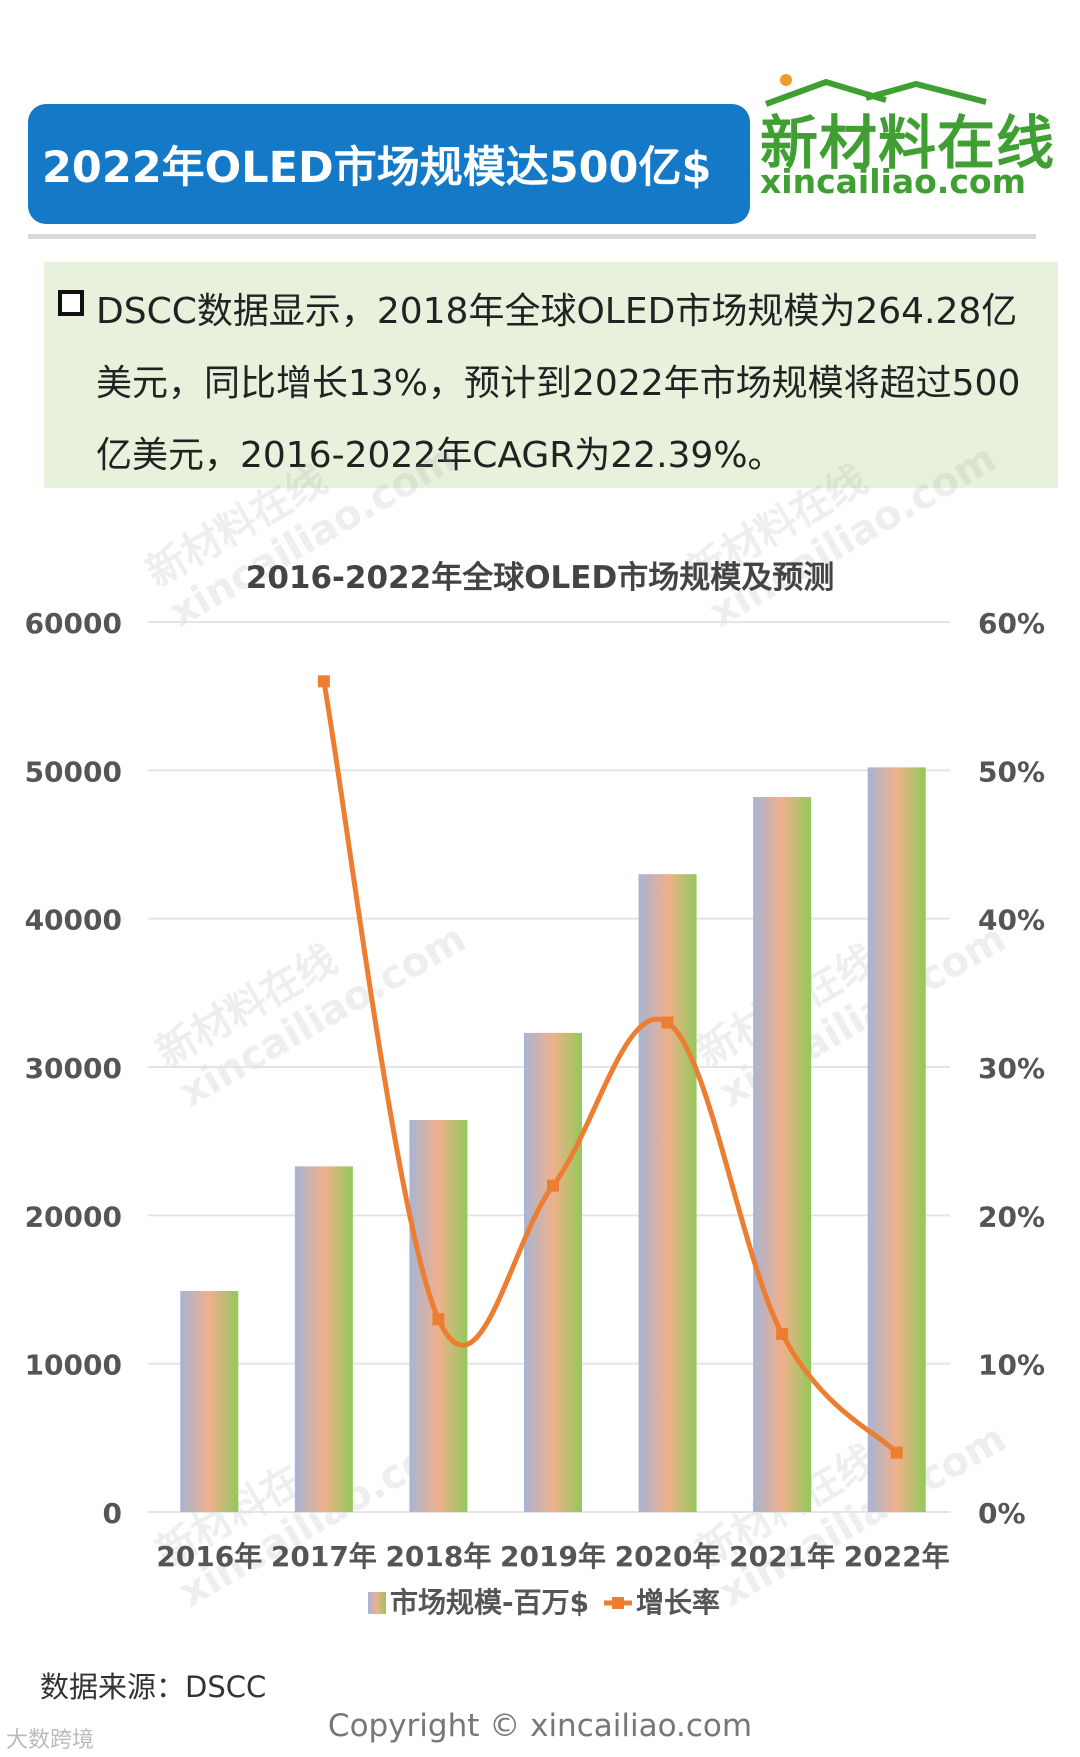  Describe the element at coordinates (1011, 920) in the screenshot. I see `y2-tick-label: 40%` at that location.